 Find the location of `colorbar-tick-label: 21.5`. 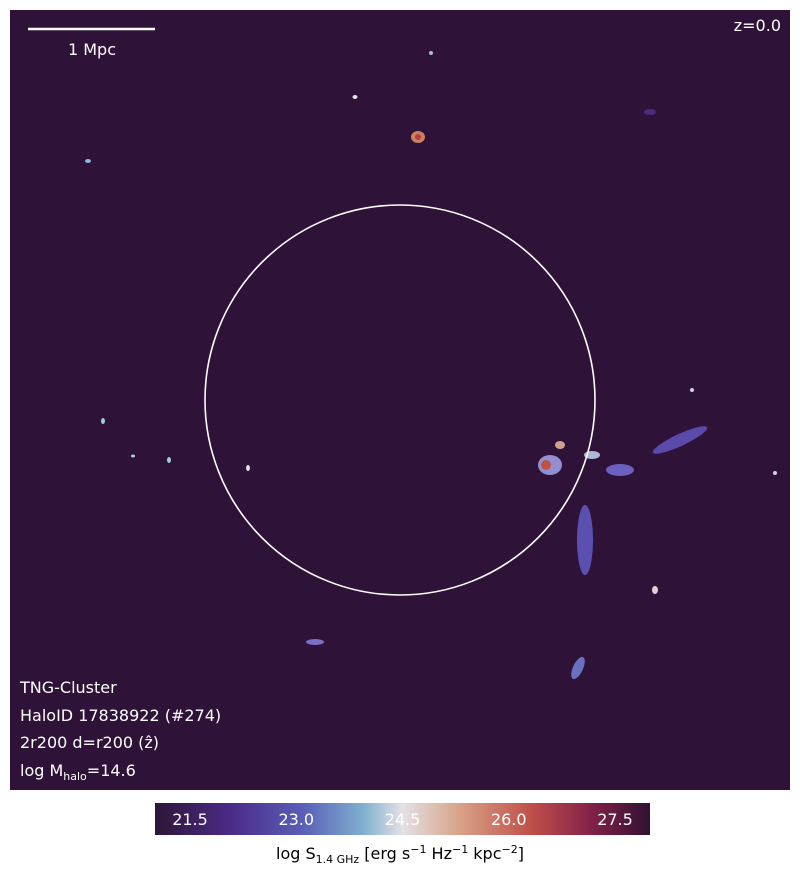

colorbar-tick-label: 21.5 is located at coordinates (190, 819).